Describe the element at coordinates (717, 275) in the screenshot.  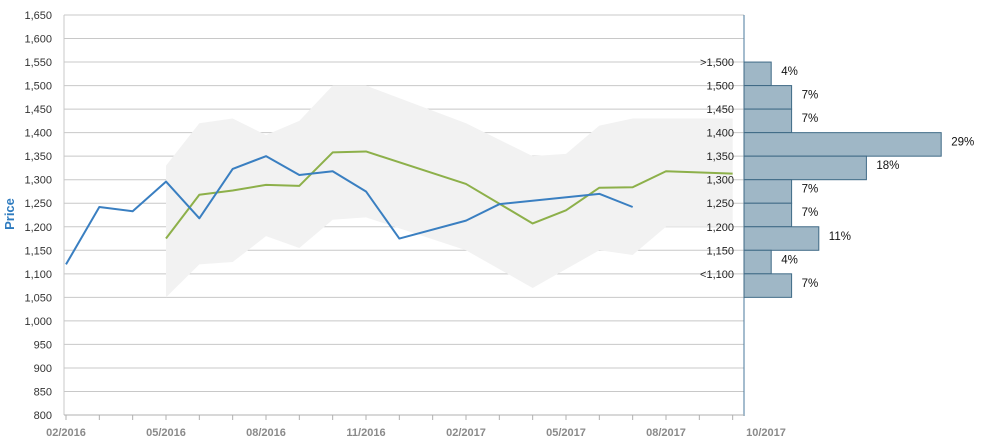
I see `histogram-bin-label: <1,100` at that location.